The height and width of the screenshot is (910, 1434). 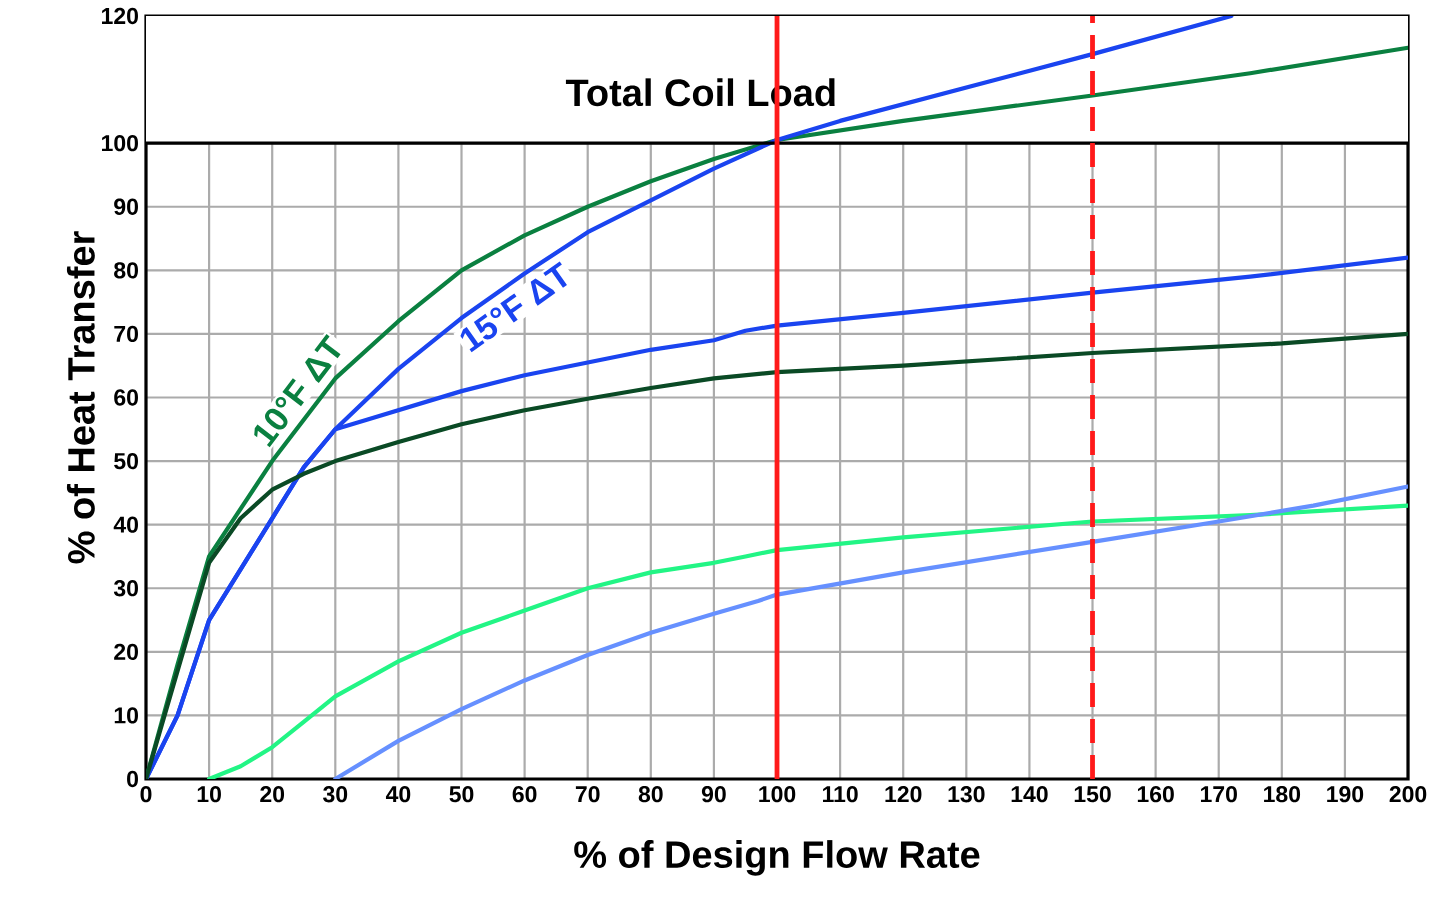 What do you see at coordinates (1345, 794) in the screenshot?
I see `x-tick-label: 190` at bounding box center [1345, 794].